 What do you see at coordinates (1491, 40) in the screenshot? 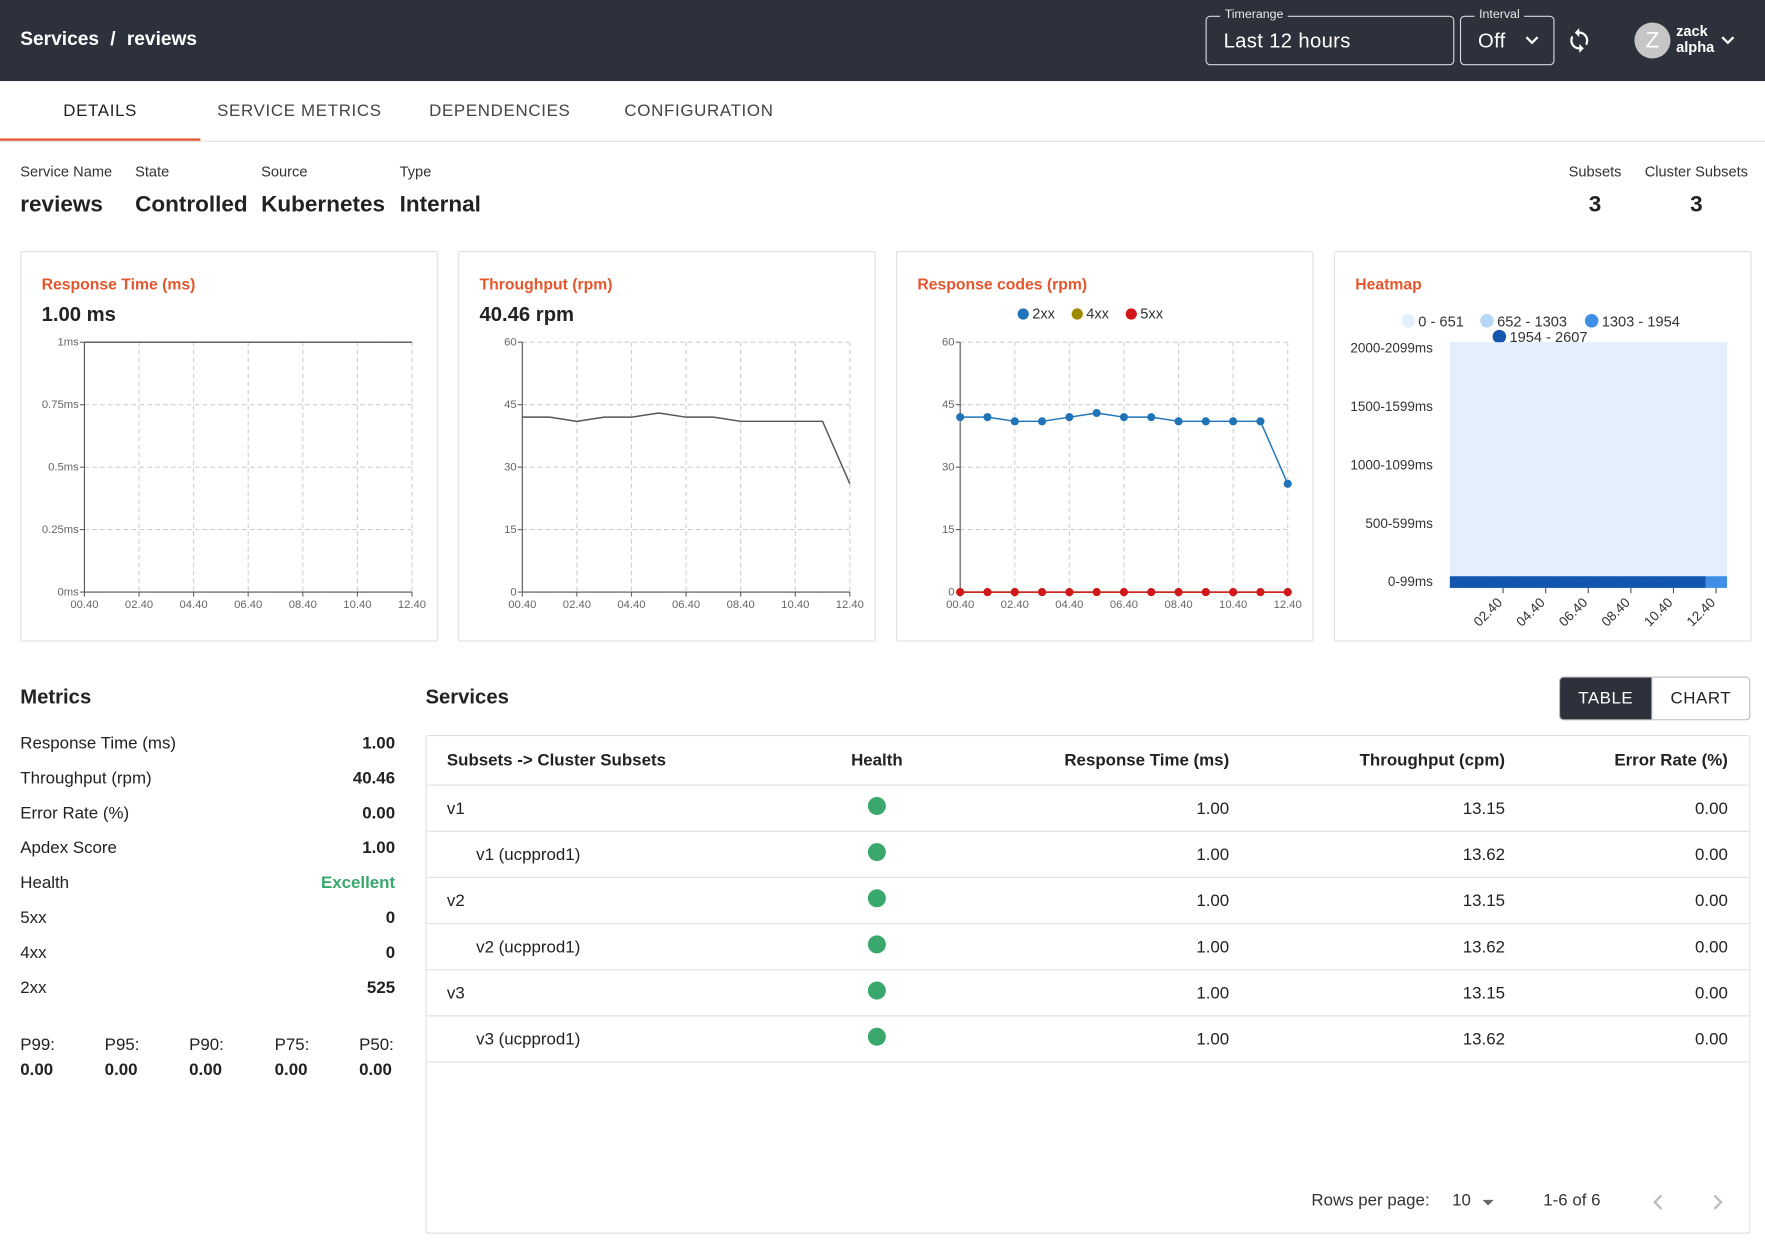
I see `field-value: Off` at bounding box center [1491, 40].